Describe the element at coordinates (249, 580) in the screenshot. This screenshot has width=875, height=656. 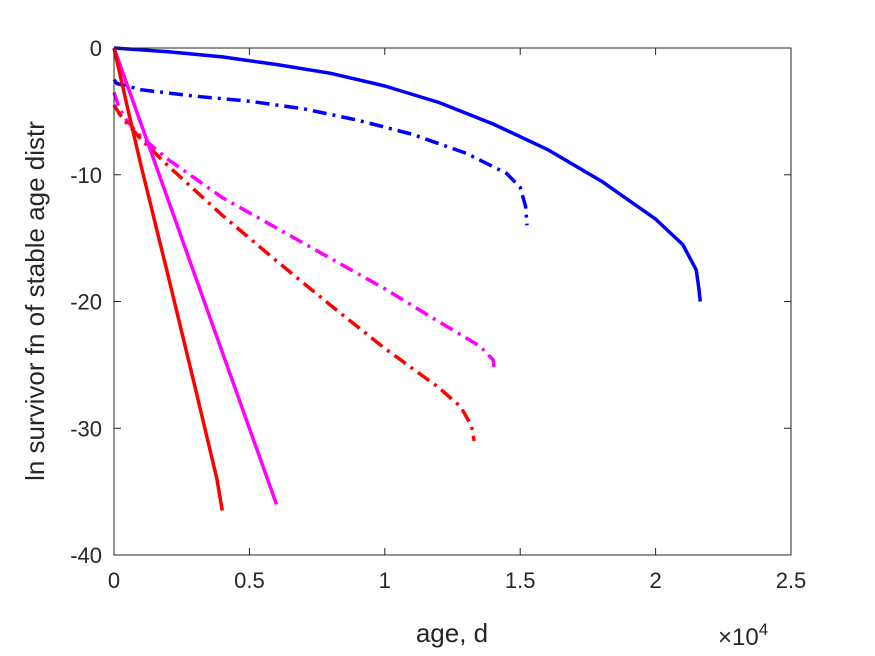
I see `x-tick-label: 0.5` at that location.